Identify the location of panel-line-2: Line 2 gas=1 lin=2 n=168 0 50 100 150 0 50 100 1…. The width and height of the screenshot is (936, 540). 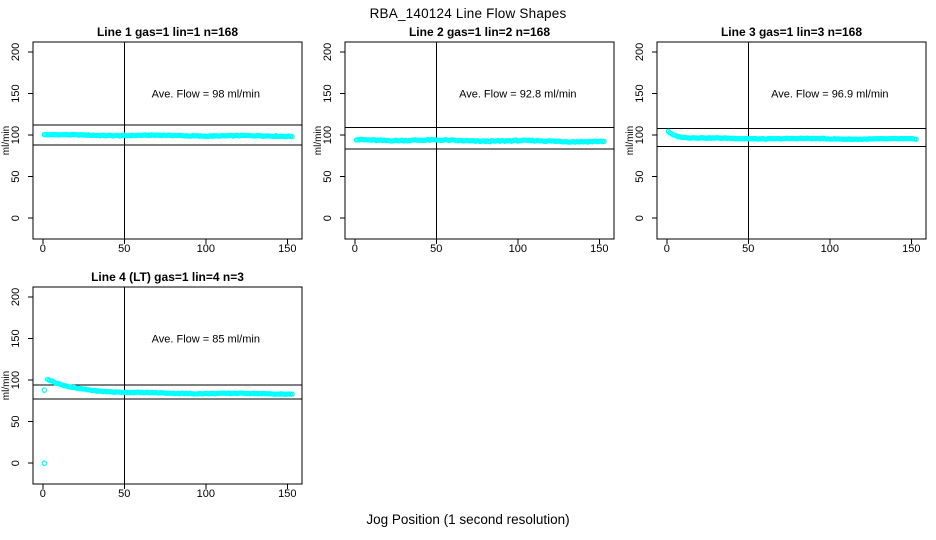
(464, 140).